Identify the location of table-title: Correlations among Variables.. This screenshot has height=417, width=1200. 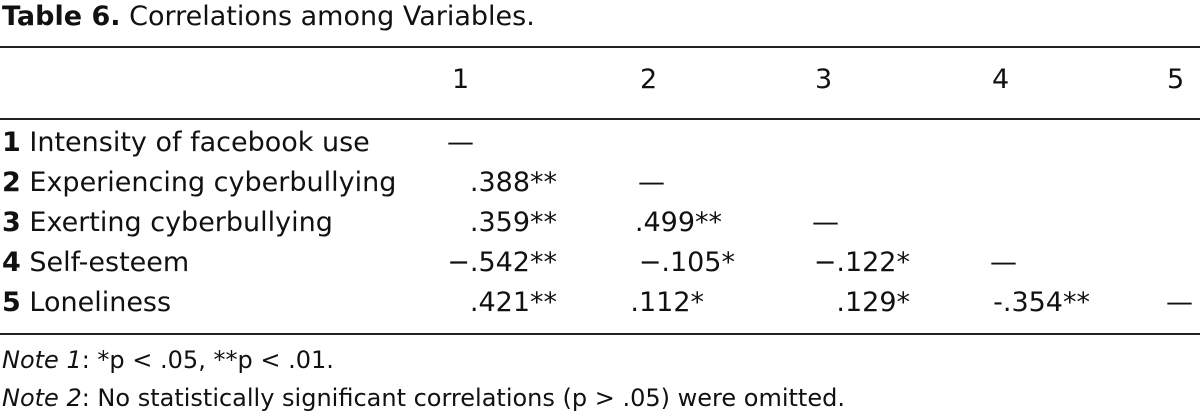
(332, 16).